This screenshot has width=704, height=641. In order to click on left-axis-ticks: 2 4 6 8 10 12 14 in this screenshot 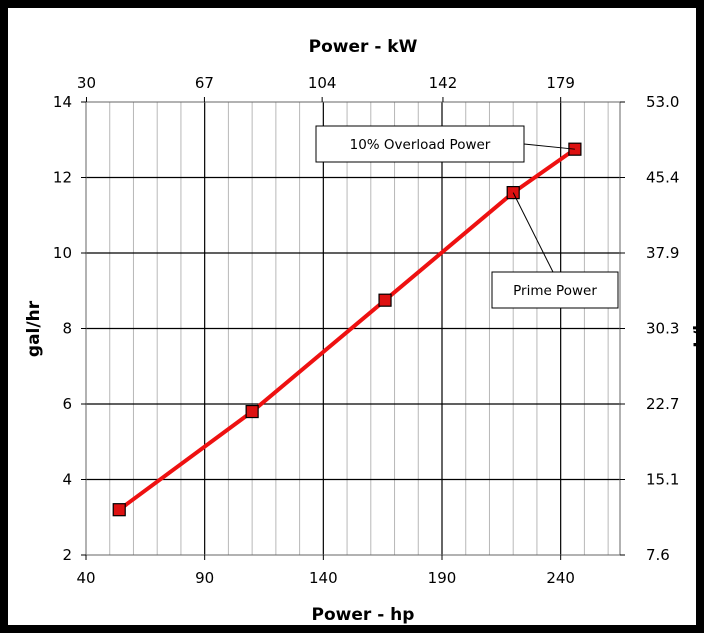, I will do `click(69, 328)`.